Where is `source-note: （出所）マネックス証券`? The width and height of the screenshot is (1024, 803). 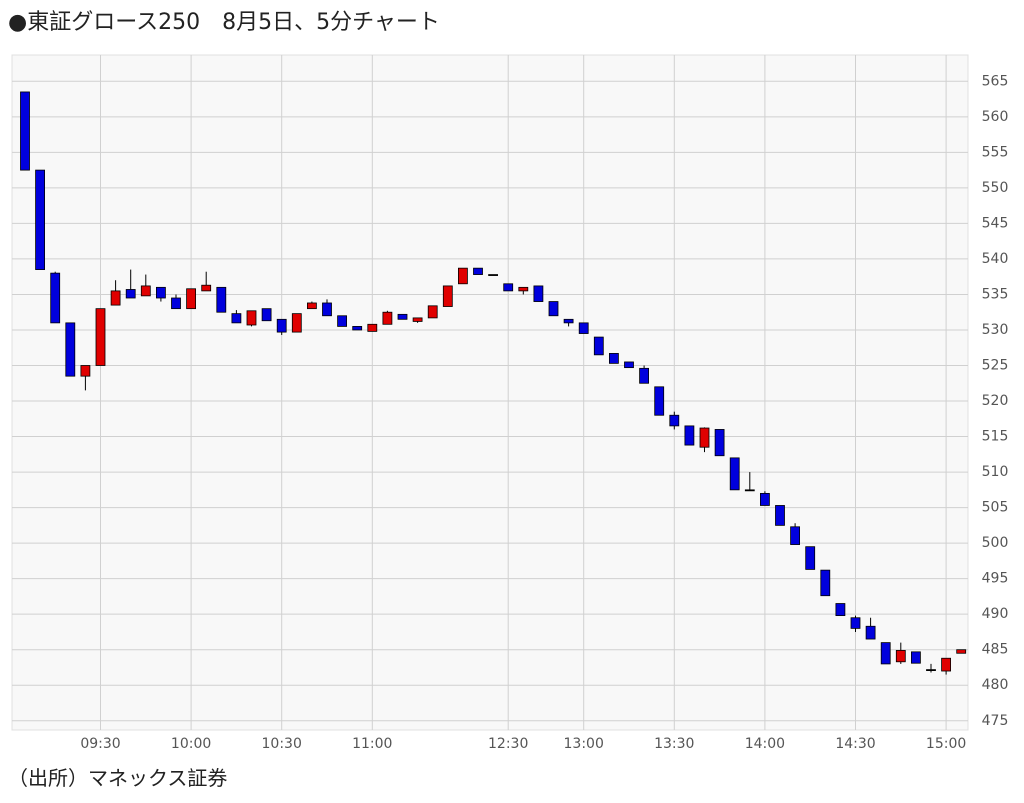 source-note: （出所）マネックス証券 is located at coordinates (118, 778).